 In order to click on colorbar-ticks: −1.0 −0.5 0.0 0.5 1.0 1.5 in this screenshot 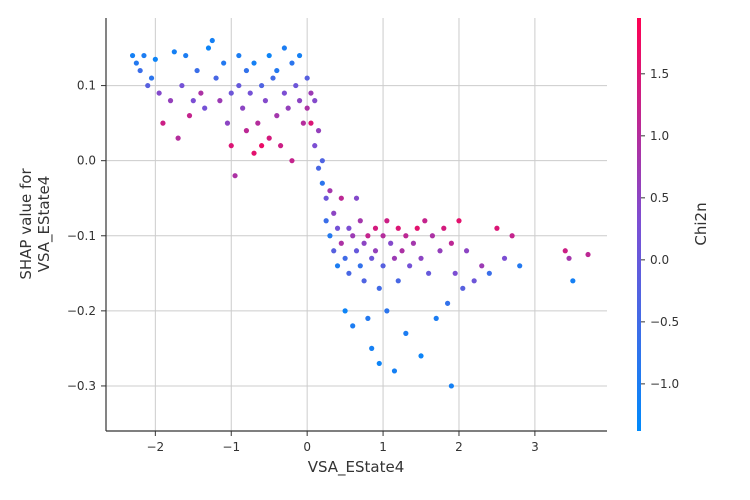, I will do `click(660, 229)`.